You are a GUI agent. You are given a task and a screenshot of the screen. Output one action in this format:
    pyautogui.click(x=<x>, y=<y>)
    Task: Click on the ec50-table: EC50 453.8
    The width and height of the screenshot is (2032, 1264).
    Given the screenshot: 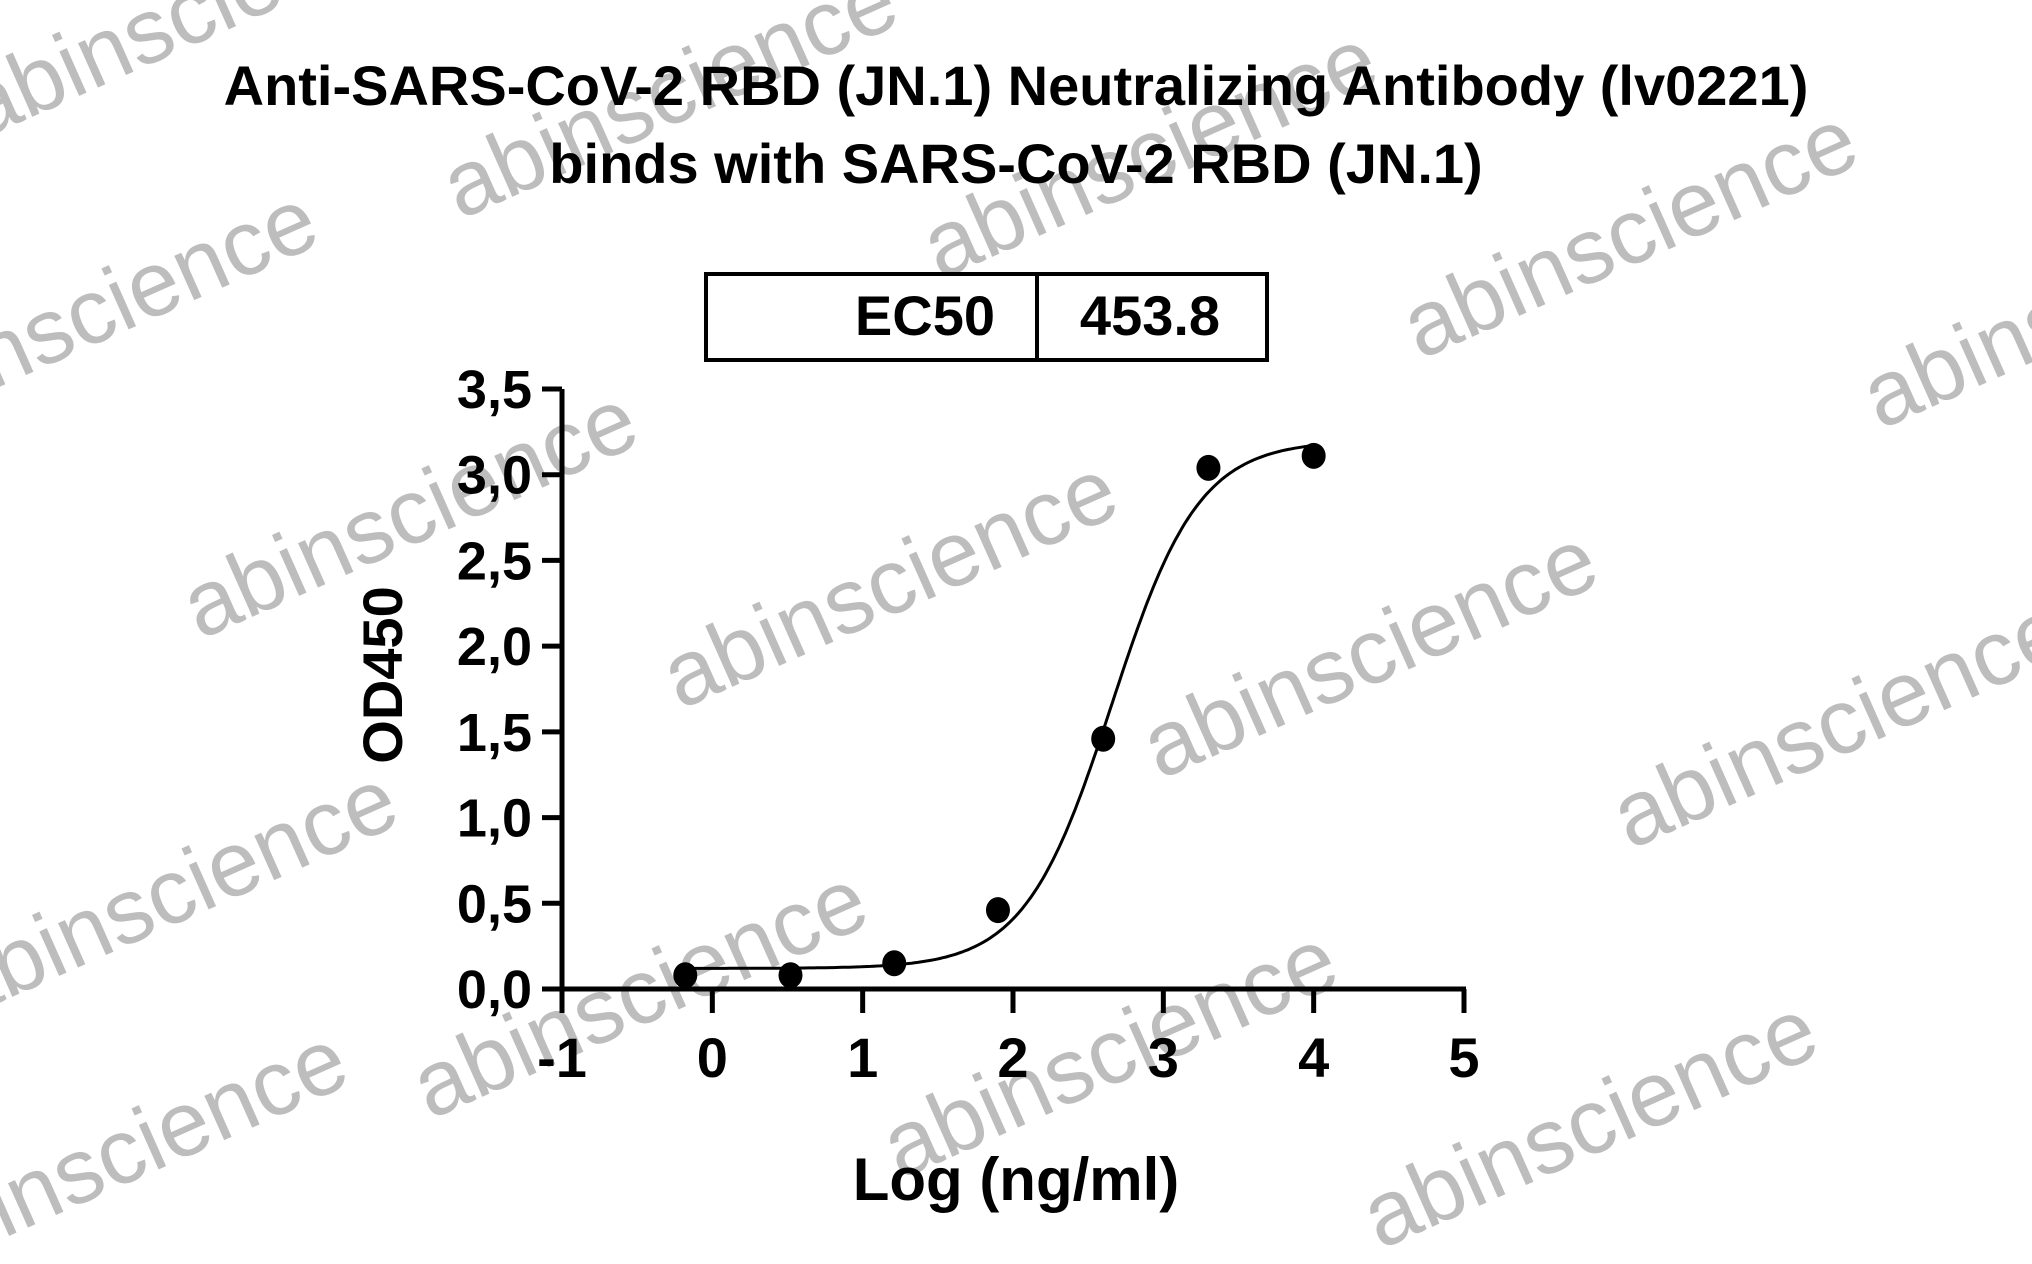 What is the action you would take?
    pyautogui.click(x=986, y=317)
    